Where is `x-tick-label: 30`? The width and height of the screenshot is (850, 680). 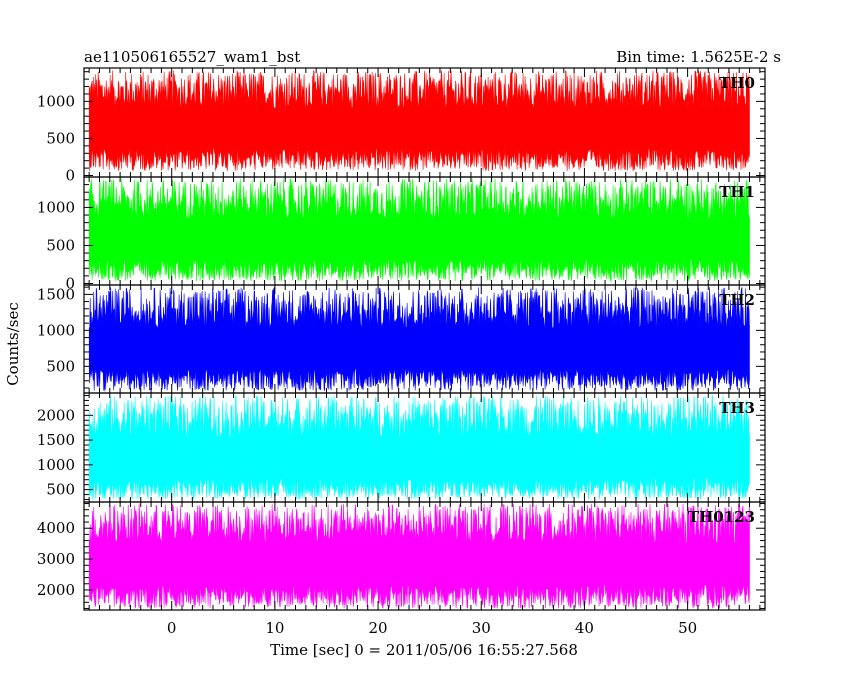 x-tick-label: 30 is located at coordinates (481, 628).